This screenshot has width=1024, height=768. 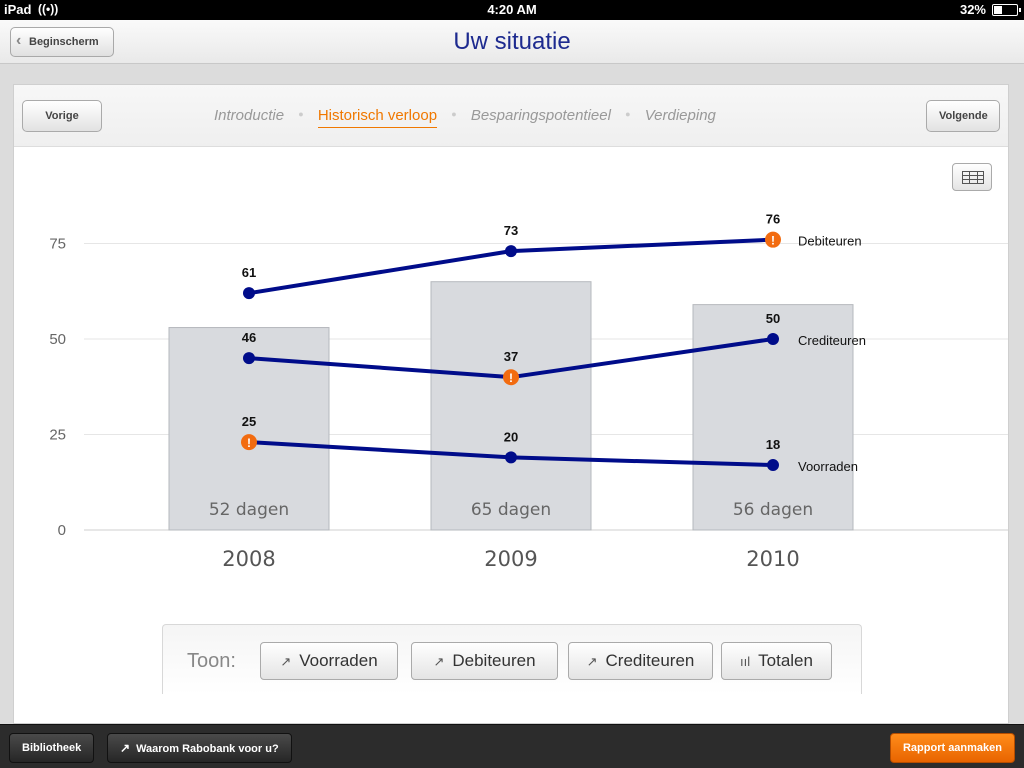 I want to click on why-rabobank-button: ↗ Waarom Rabobank voor u?, so click(x=199, y=748).